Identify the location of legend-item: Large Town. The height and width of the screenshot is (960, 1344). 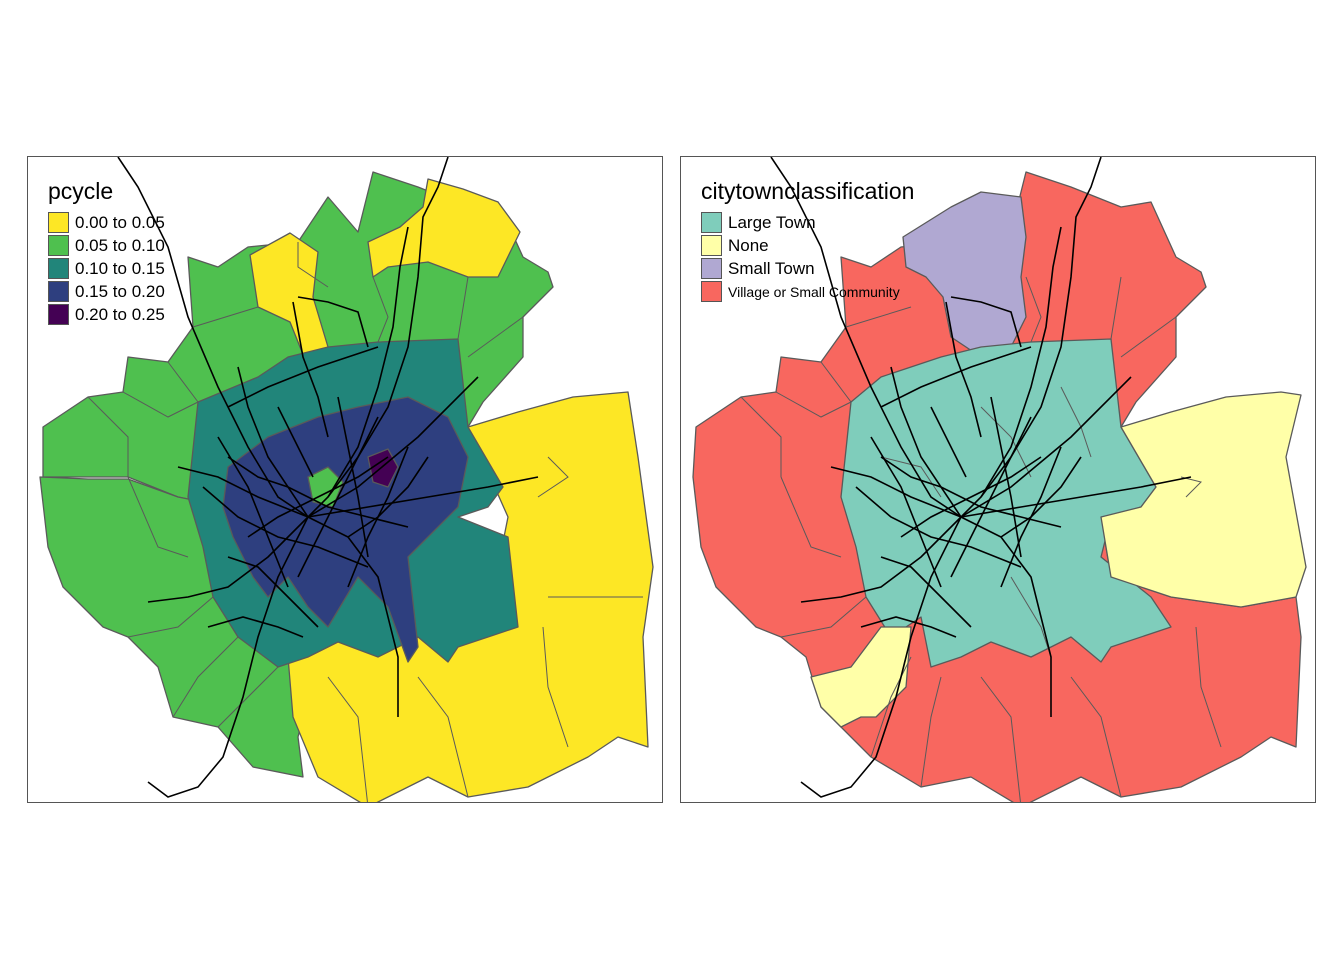
(807, 222).